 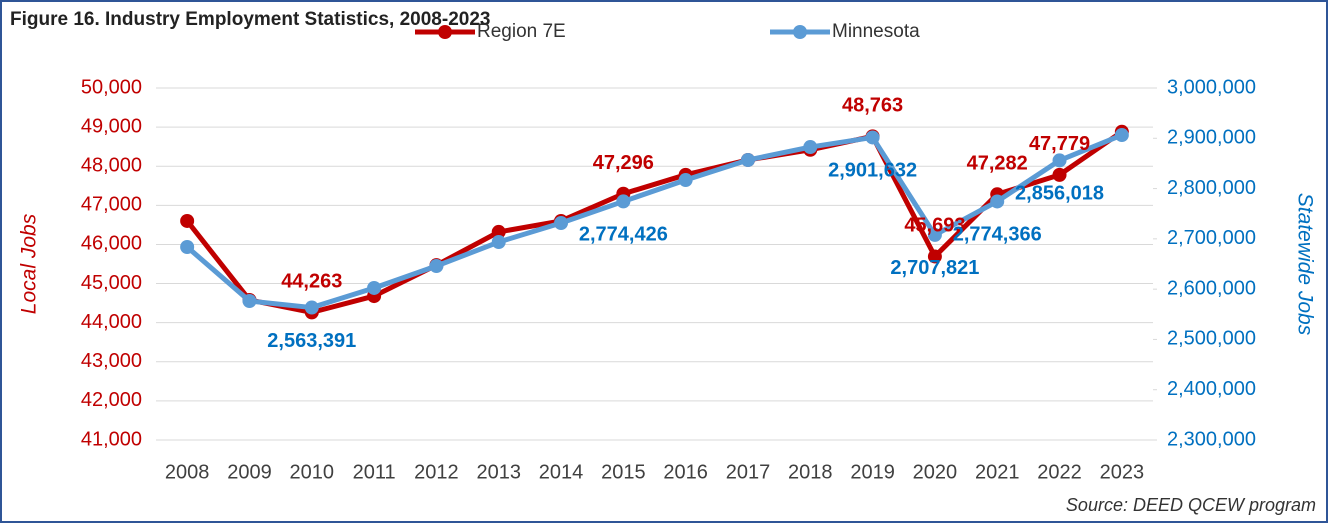 What do you see at coordinates (1211, 389) in the screenshot?
I see `y2-tick-label: 2,400,000` at bounding box center [1211, 389].